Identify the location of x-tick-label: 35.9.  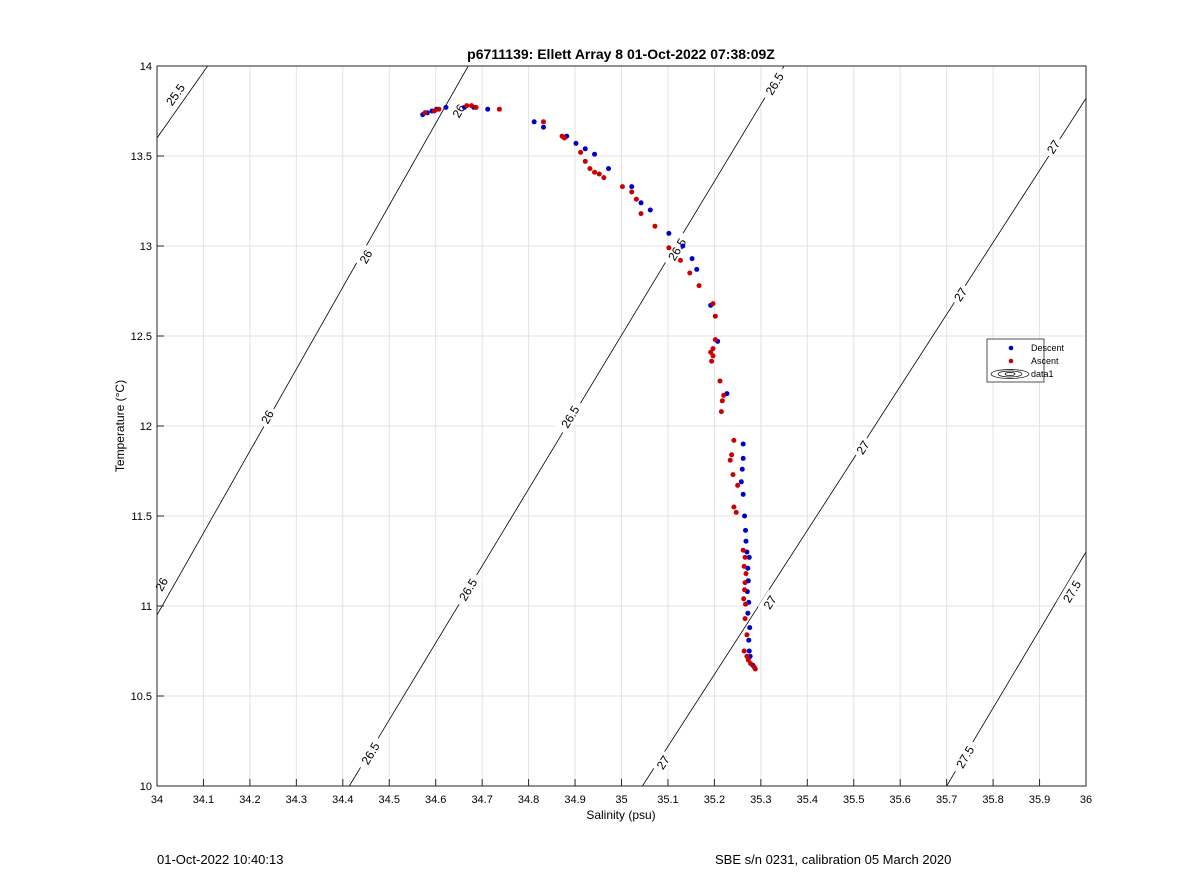
(1039, 800).